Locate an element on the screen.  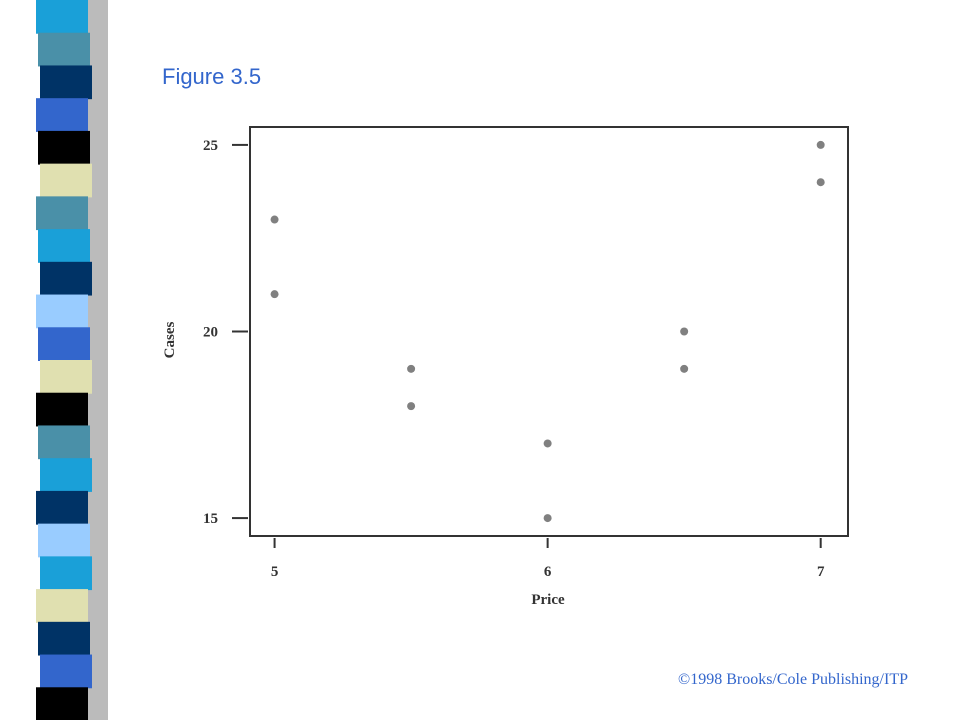
slide-title: Figure 3.5 is located at coordinates (211, 76).